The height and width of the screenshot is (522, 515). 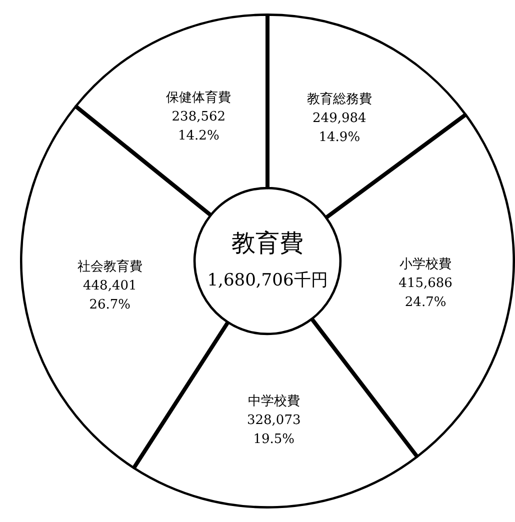 I want to click on data-label: 448,401 26.7%, so click(x=110, y=295).